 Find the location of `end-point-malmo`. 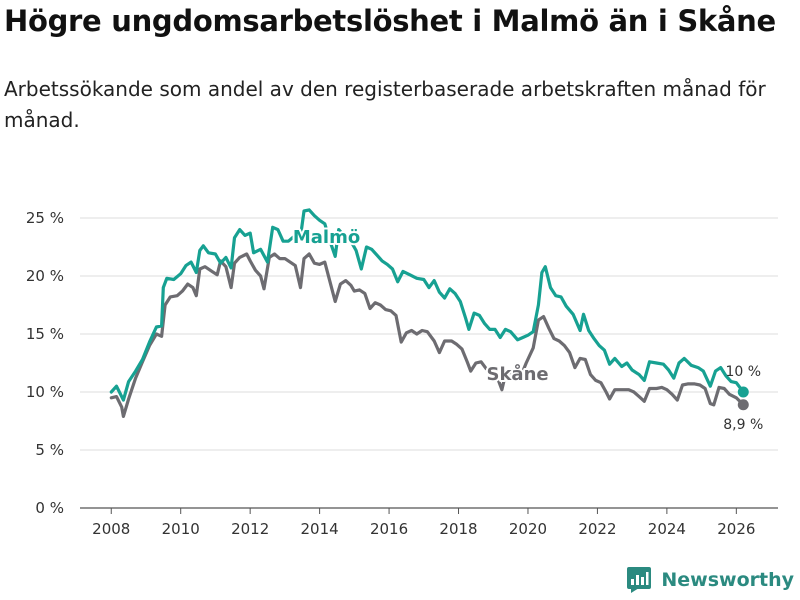

end-point-malmo is located at coordinates (743, 392).